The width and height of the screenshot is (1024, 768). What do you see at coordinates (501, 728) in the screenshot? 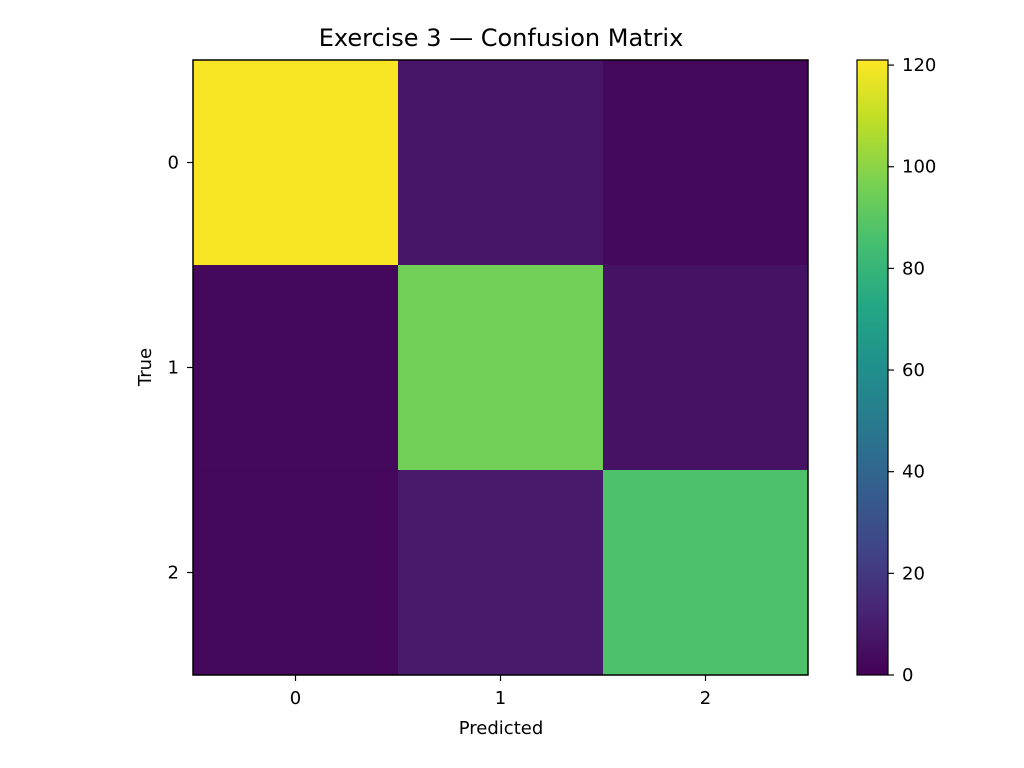
I see `x-axis-label: Predicted` at bounding box center [501, 728].